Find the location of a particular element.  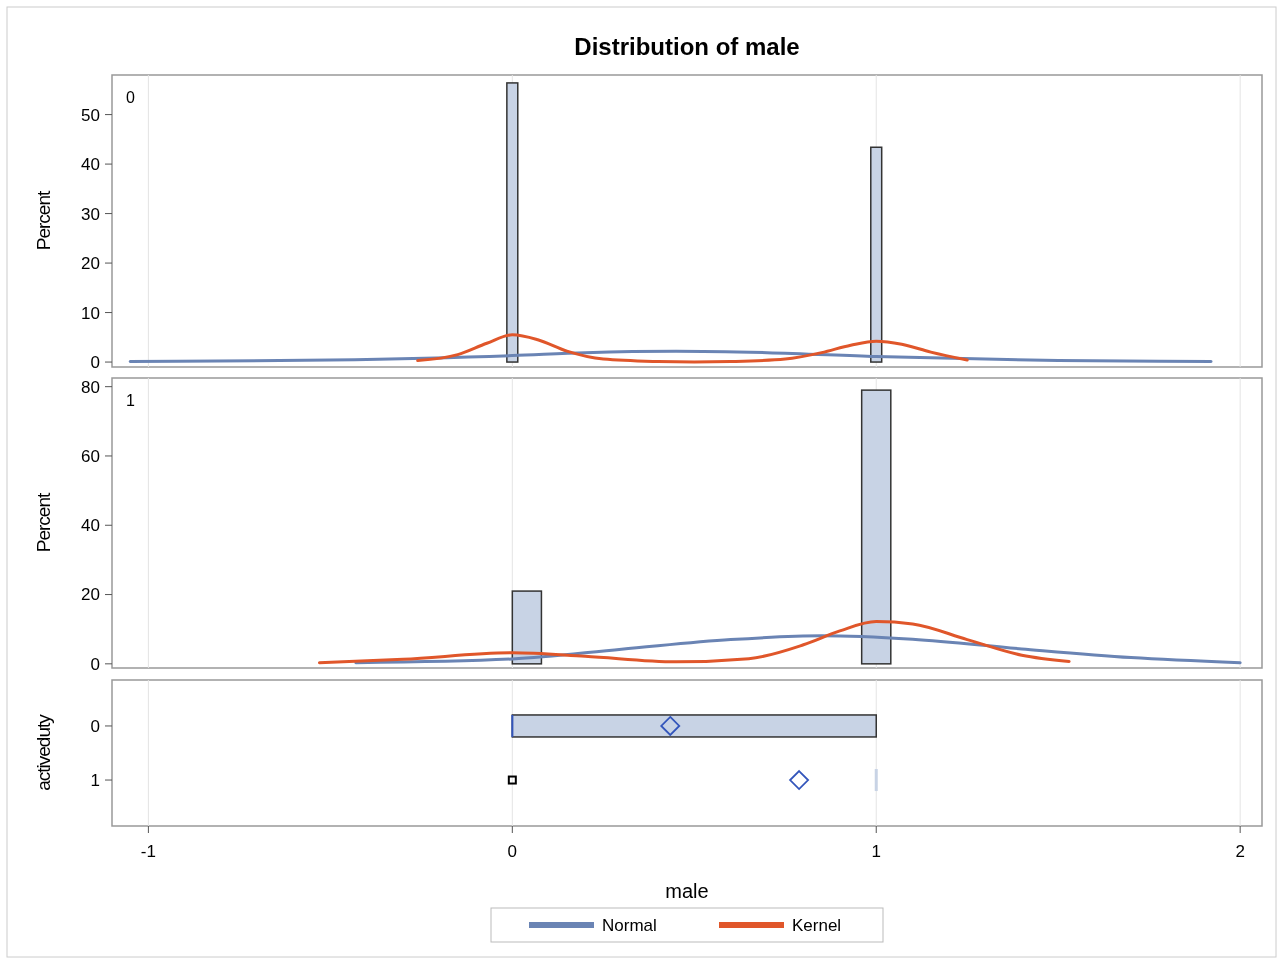

x-tick-label: -1 is located at coordinates (148, 851).